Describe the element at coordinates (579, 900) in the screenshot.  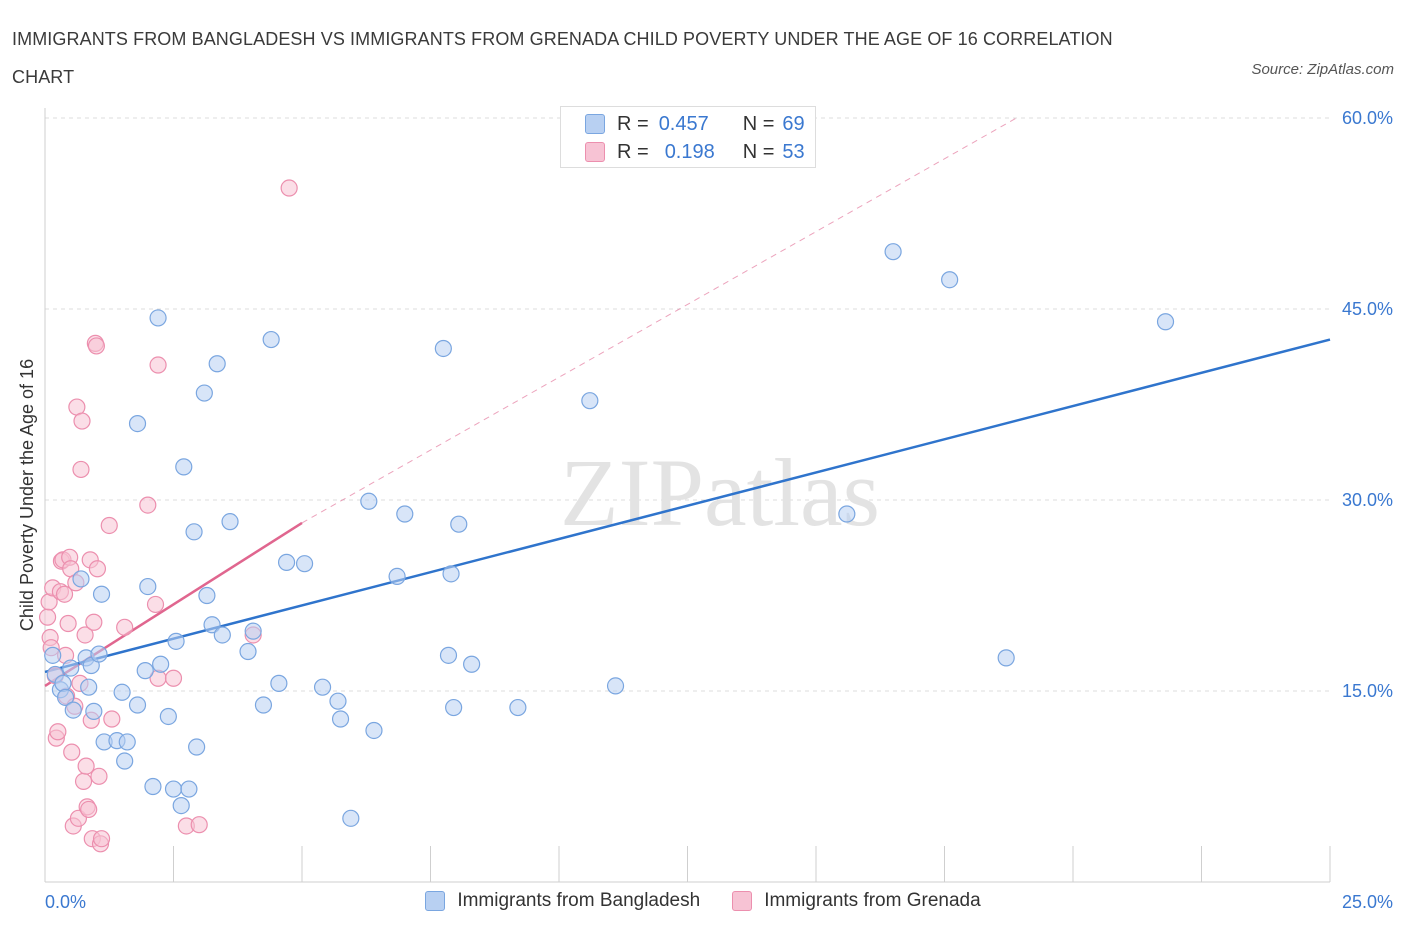
I see `legend-label: Immigrants from Bangladesh` at that location.